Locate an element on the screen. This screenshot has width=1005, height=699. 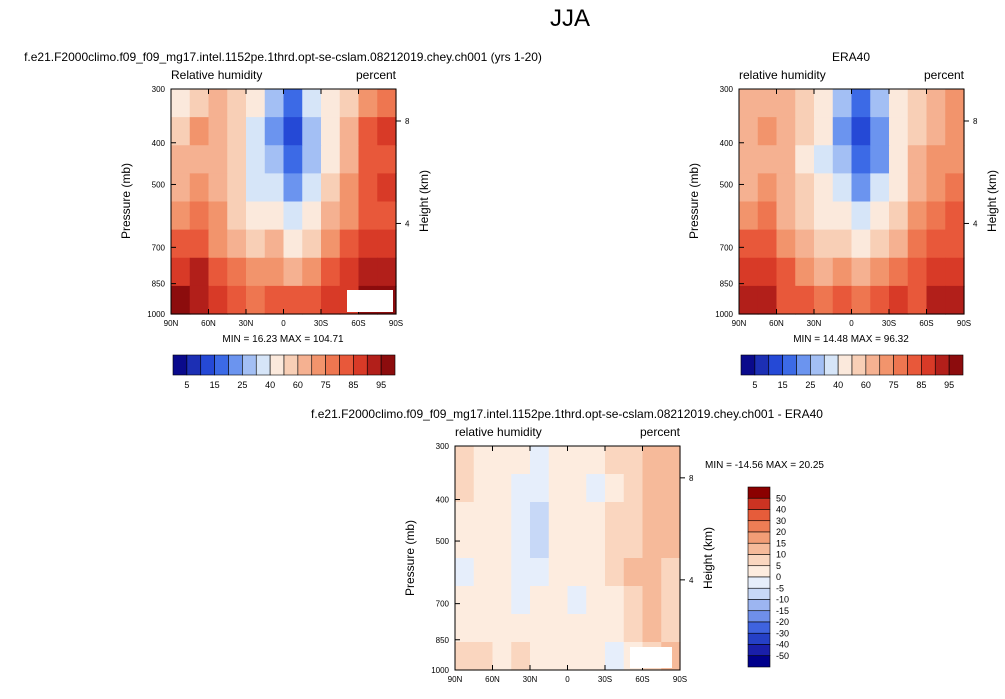
panel-diff-plot: 90N 60N 30N 0 30S 60S 90S 300 400 500 700 850 1000 8 4 is located at coordinates (562, 563).